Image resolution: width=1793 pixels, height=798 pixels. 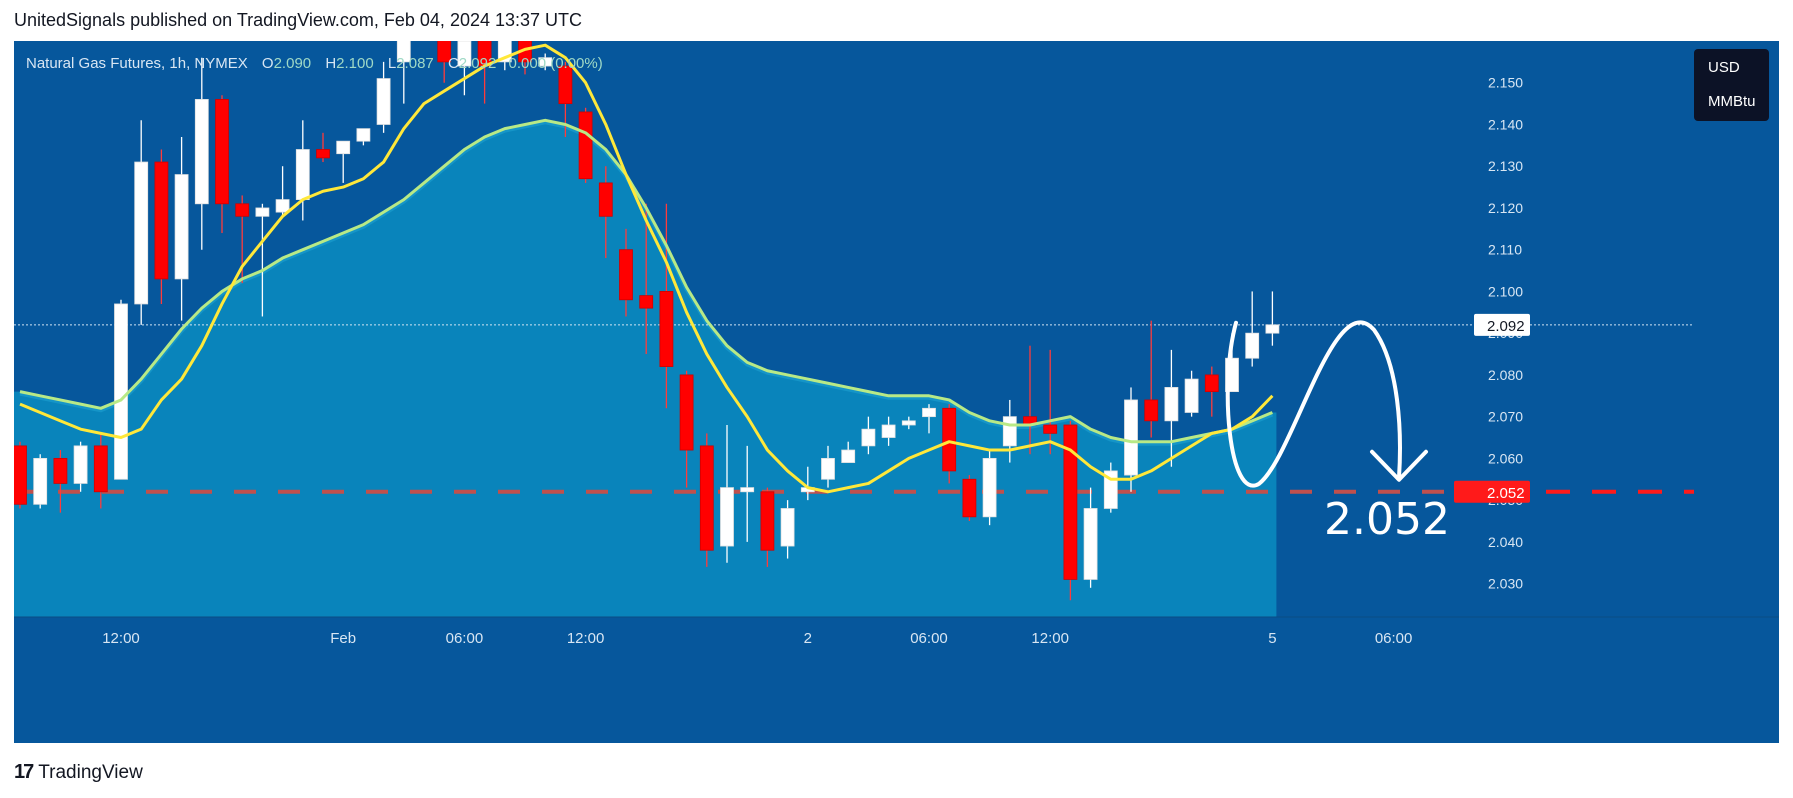 What do you see at coordinates (555, 63) in the screenshot?
I see `change-value: 0.000 (0.00%)` at bounding box center [555, 63].